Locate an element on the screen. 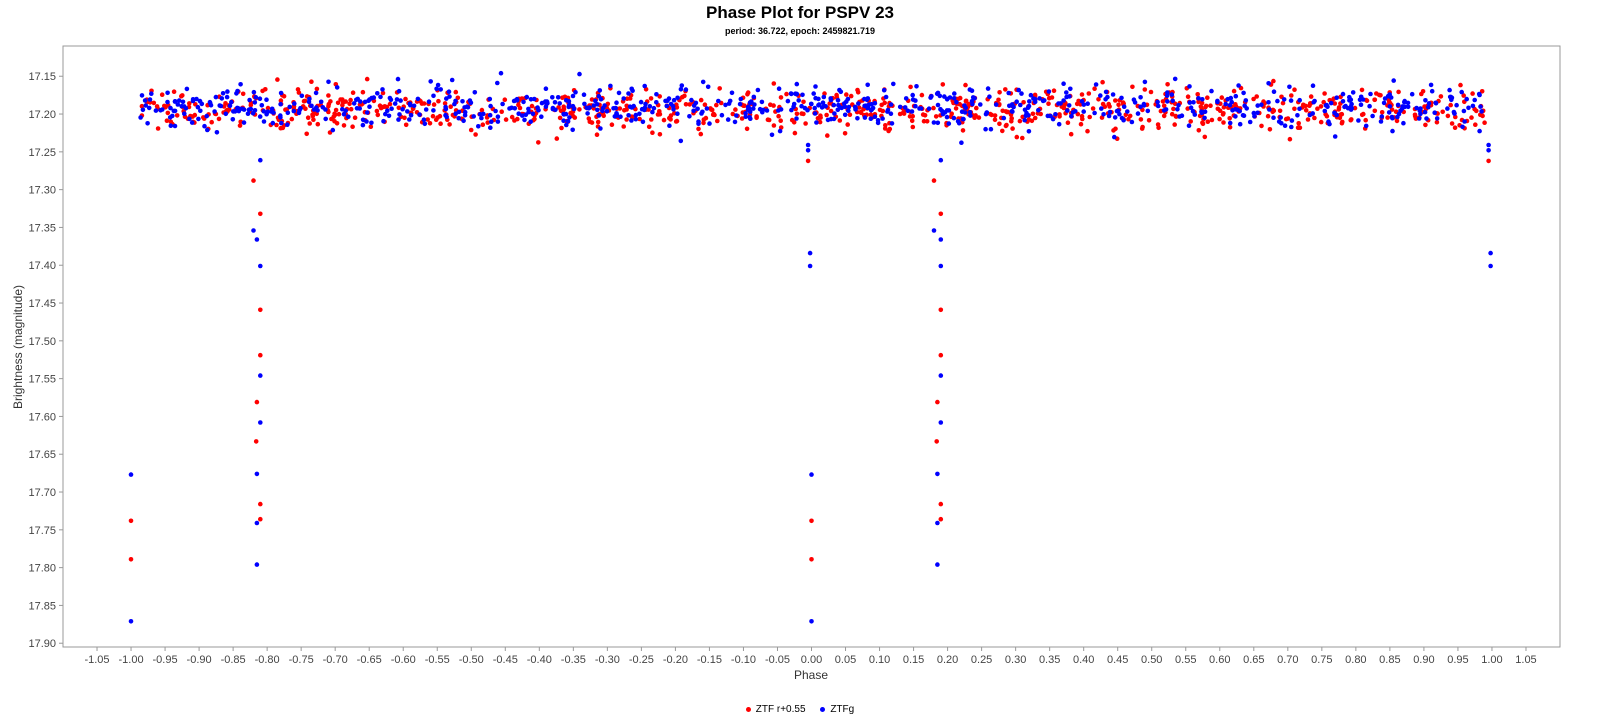 The height and width of the screenshot is (721, 1600). x-tick-label: -0.35 is located at coordinates (573, 660).